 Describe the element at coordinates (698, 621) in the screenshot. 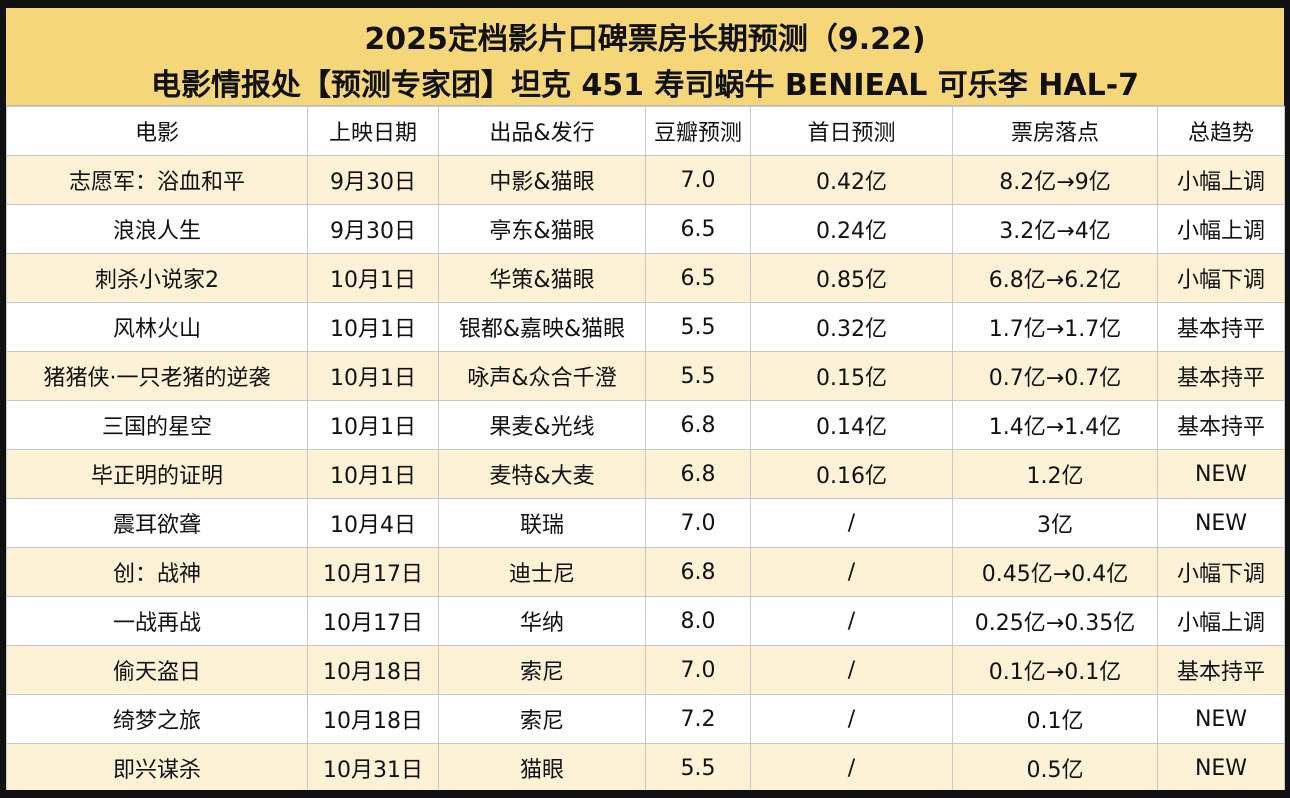

I see `douban-cell: 8.0` at that location.